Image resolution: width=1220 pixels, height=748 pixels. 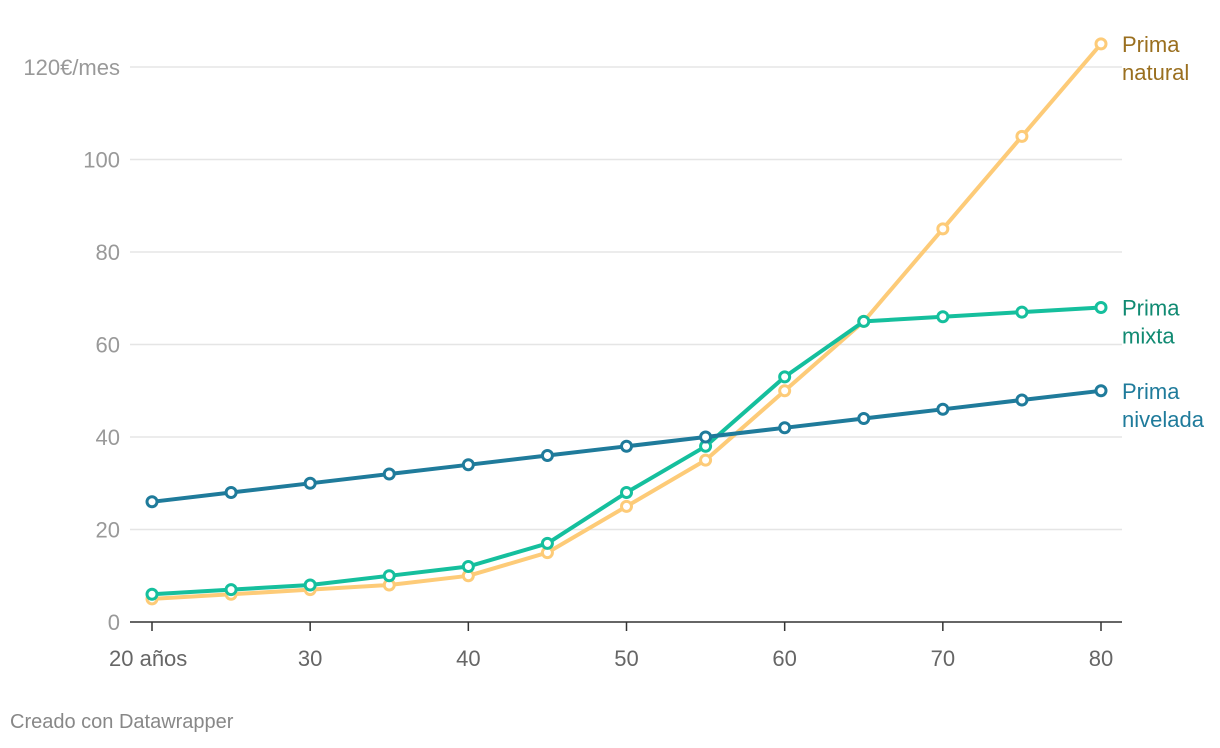 I want to click on series-label: Prima nivelada, so click(x=1163, y=405).